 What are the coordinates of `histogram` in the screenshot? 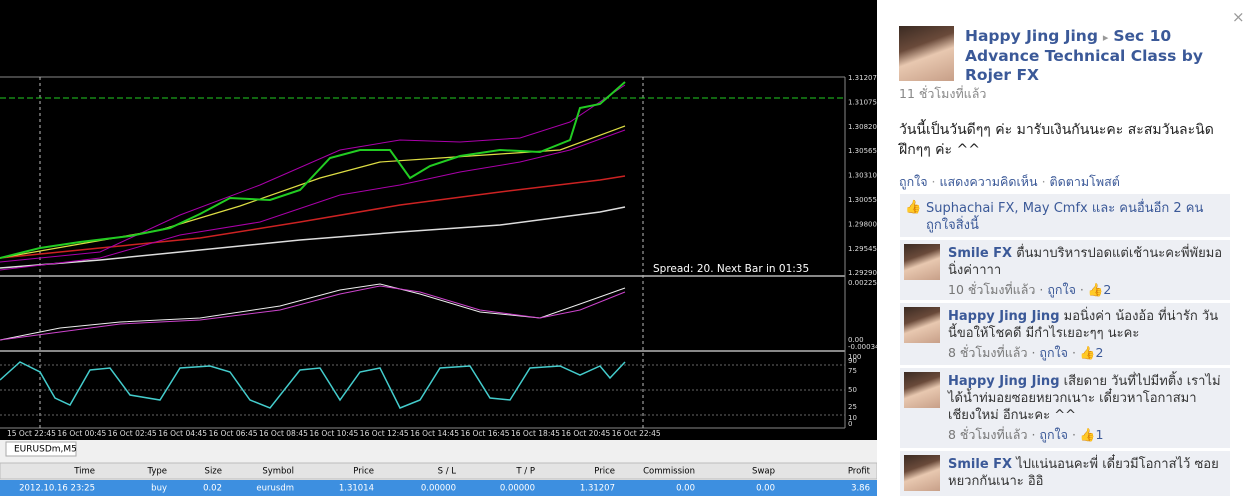 It's located at (313, 312).